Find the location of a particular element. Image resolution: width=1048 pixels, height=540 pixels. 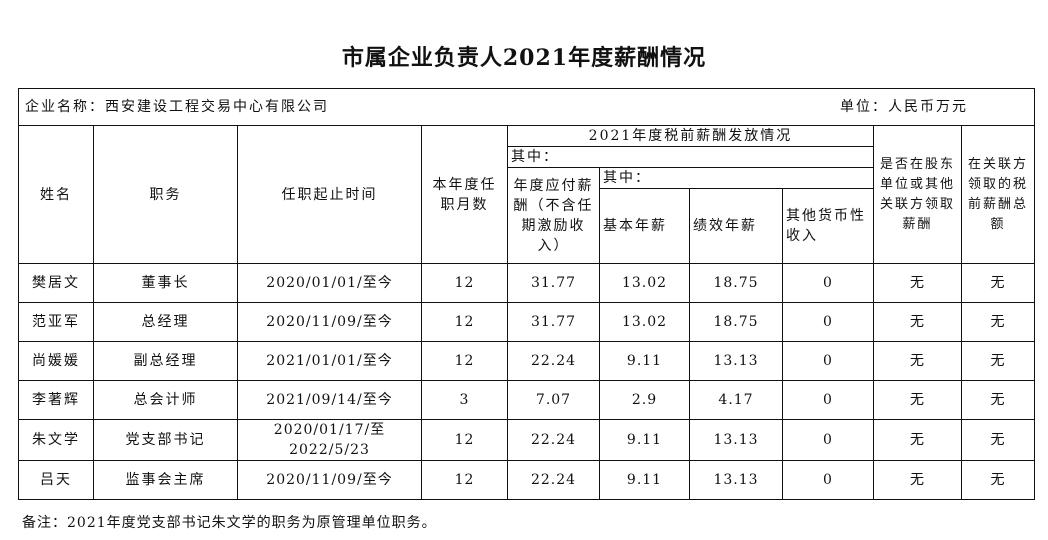

table-row: 范亚军 总经理 2020/11/09/至今 12 31.77 13.02 18.75 0 无无 is located at coordinates (526, 322).